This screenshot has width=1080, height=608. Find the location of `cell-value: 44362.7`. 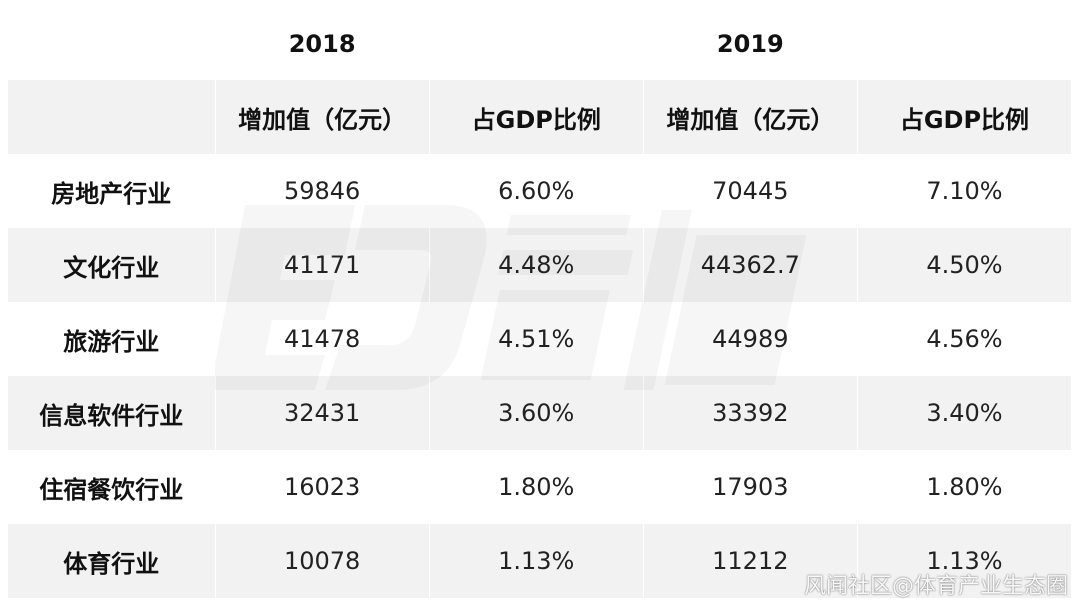

cell-value: 44362.7 is located at coordinates (750, 265).